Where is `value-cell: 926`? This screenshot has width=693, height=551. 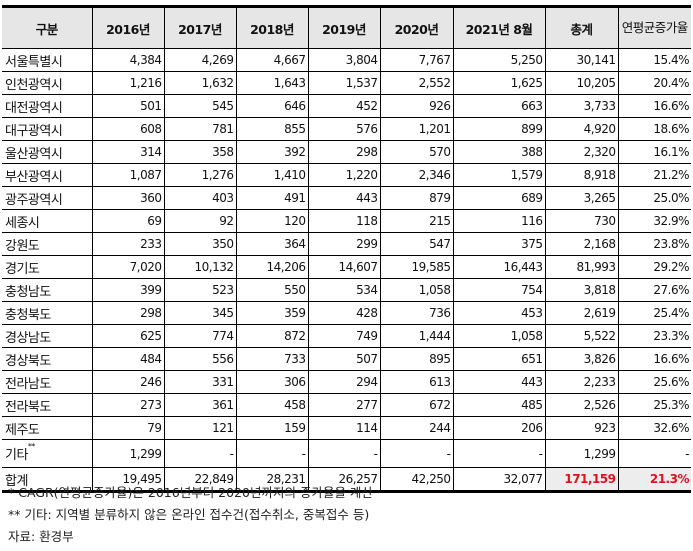 value-cell: 926 is located at coordinates (416, 106).